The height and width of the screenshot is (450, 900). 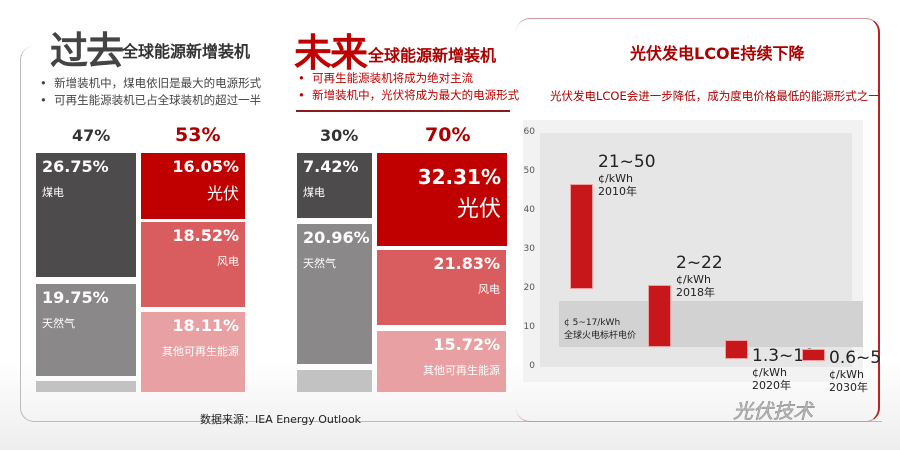 I want to click on lcoe-label: 2~22 ¢/kWh 2018年, so click(x=699, y=276).